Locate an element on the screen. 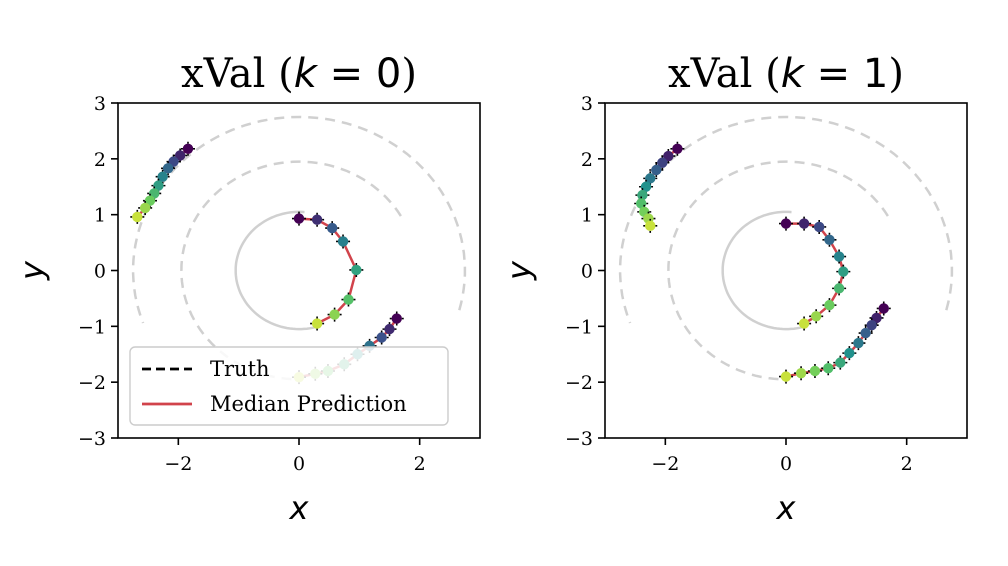 This screenshot has height=566, width=1008. legend-box is located at coordinates (289, 386).